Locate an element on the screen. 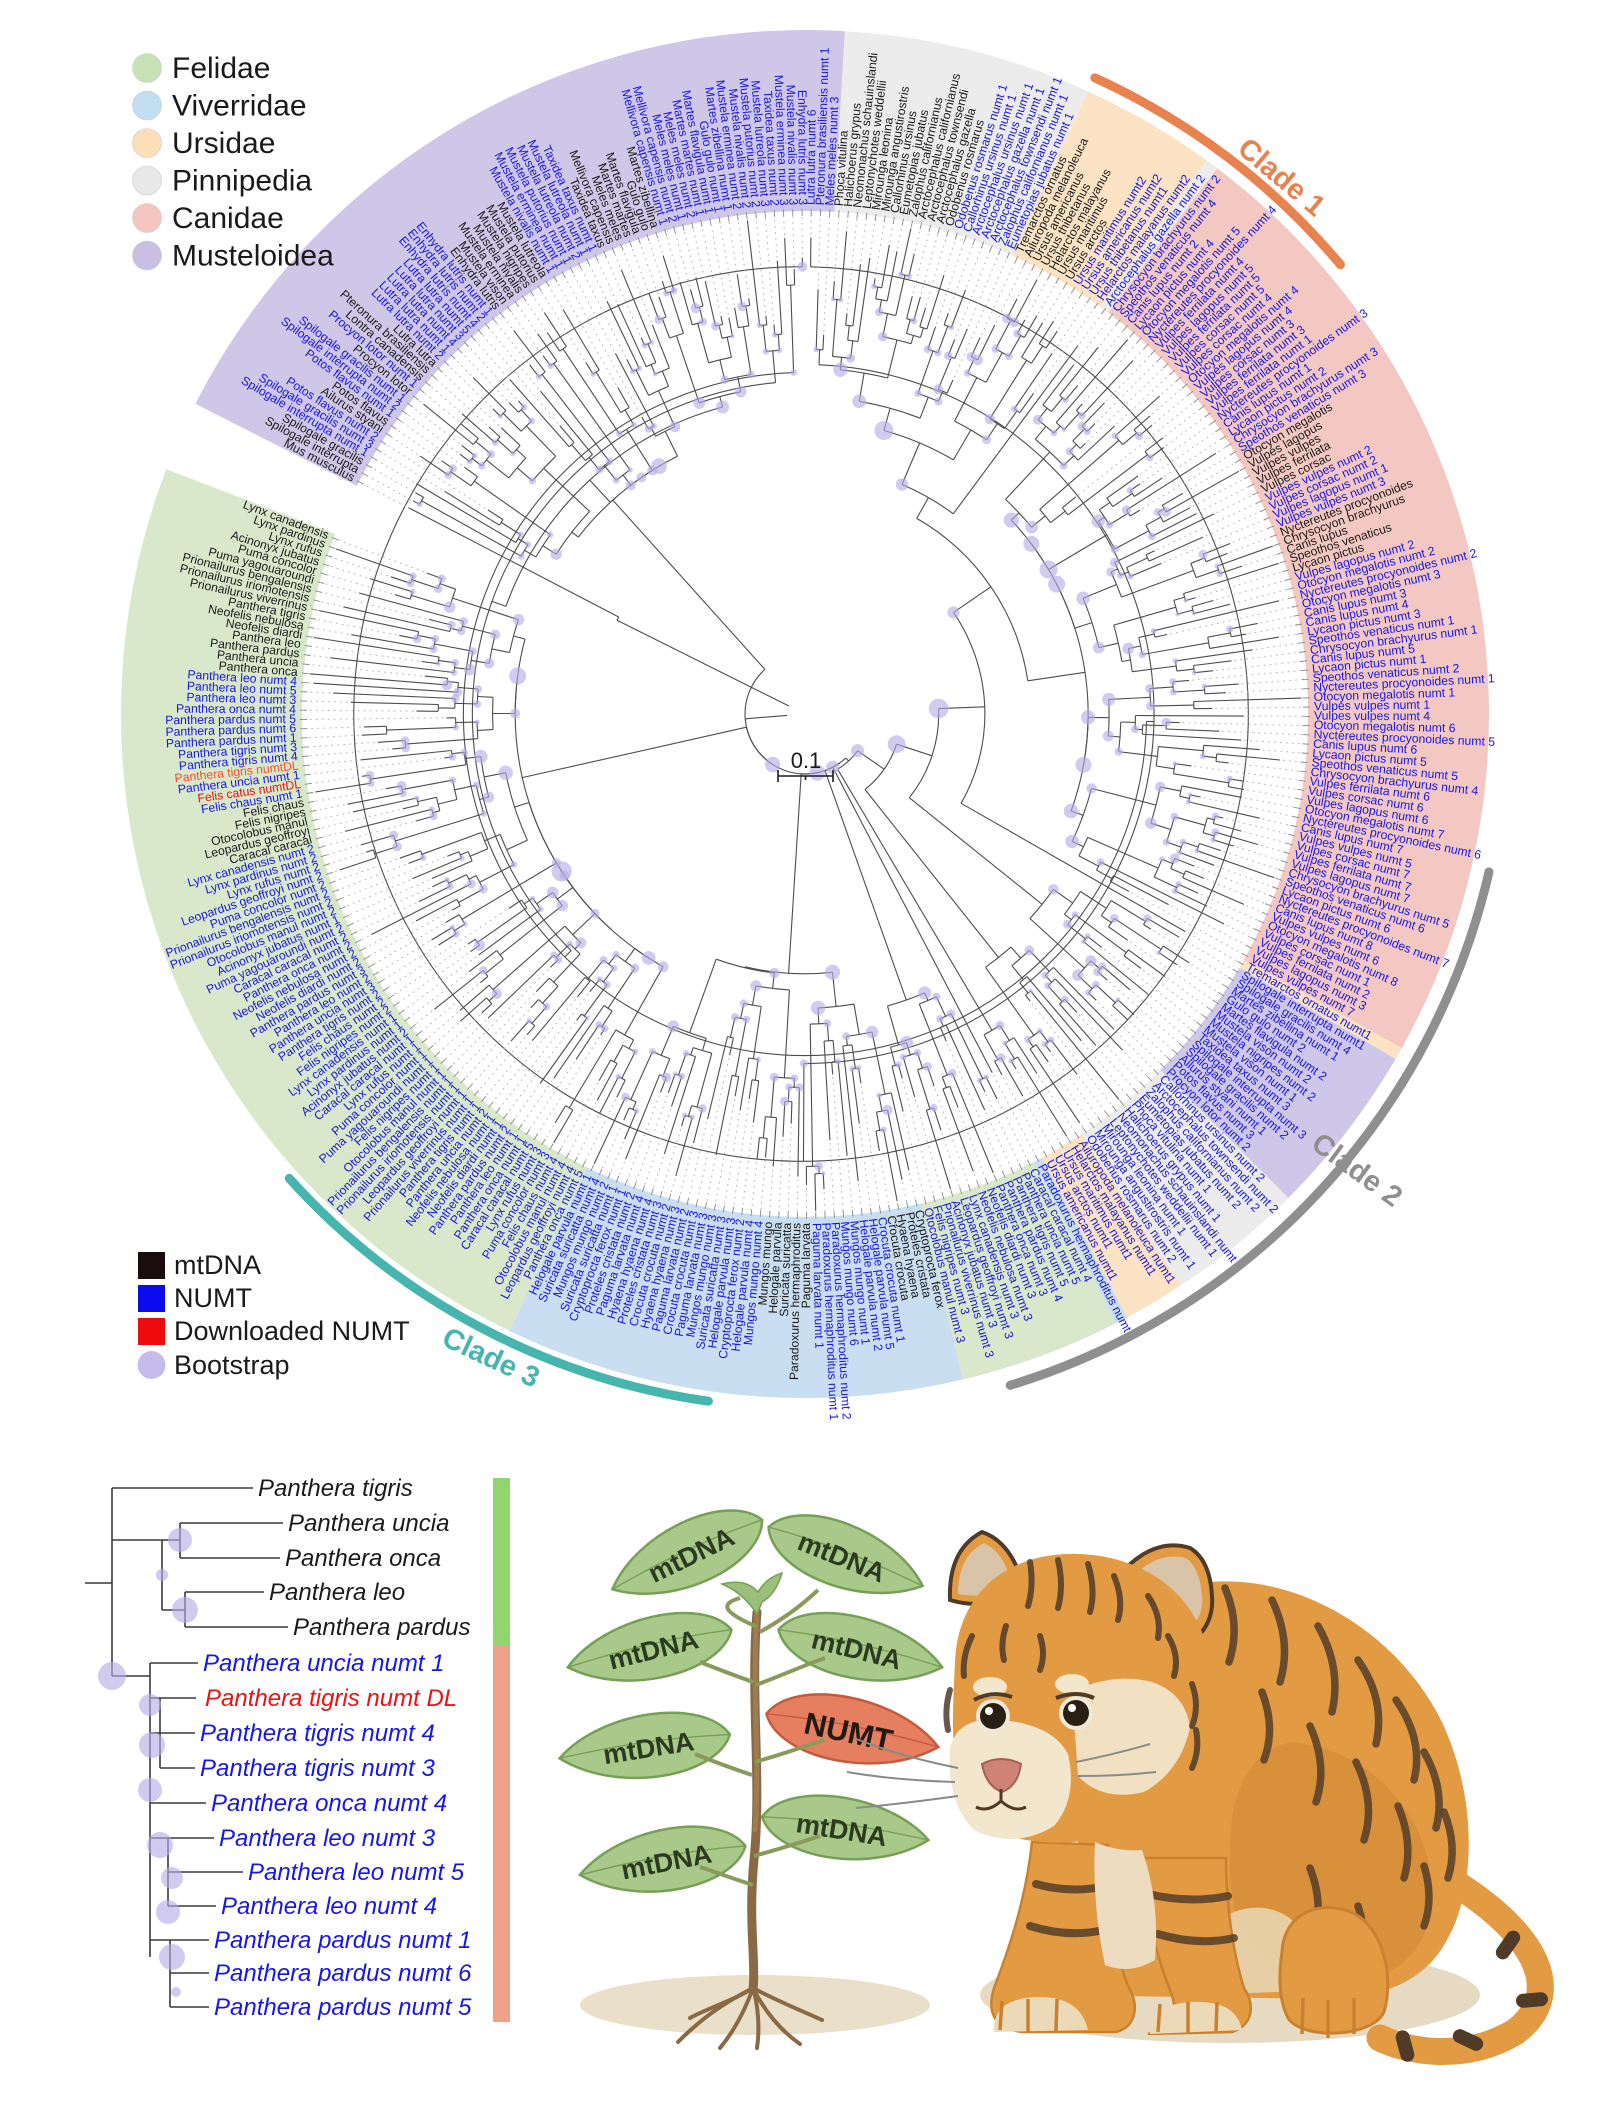  svg-text: Helogale parvula is located at coordinates (775, 1268).